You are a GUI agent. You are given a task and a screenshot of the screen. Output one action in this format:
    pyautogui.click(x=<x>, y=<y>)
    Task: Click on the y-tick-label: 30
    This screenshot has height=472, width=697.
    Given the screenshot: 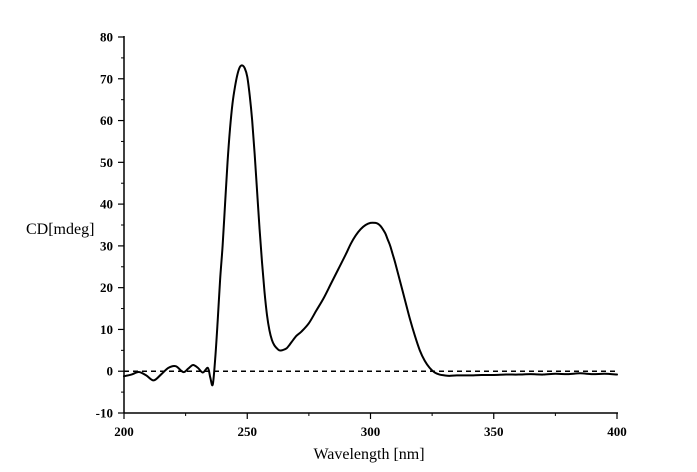 What is the action you would take?
    pyautogui.click(x=106, y=245)
    